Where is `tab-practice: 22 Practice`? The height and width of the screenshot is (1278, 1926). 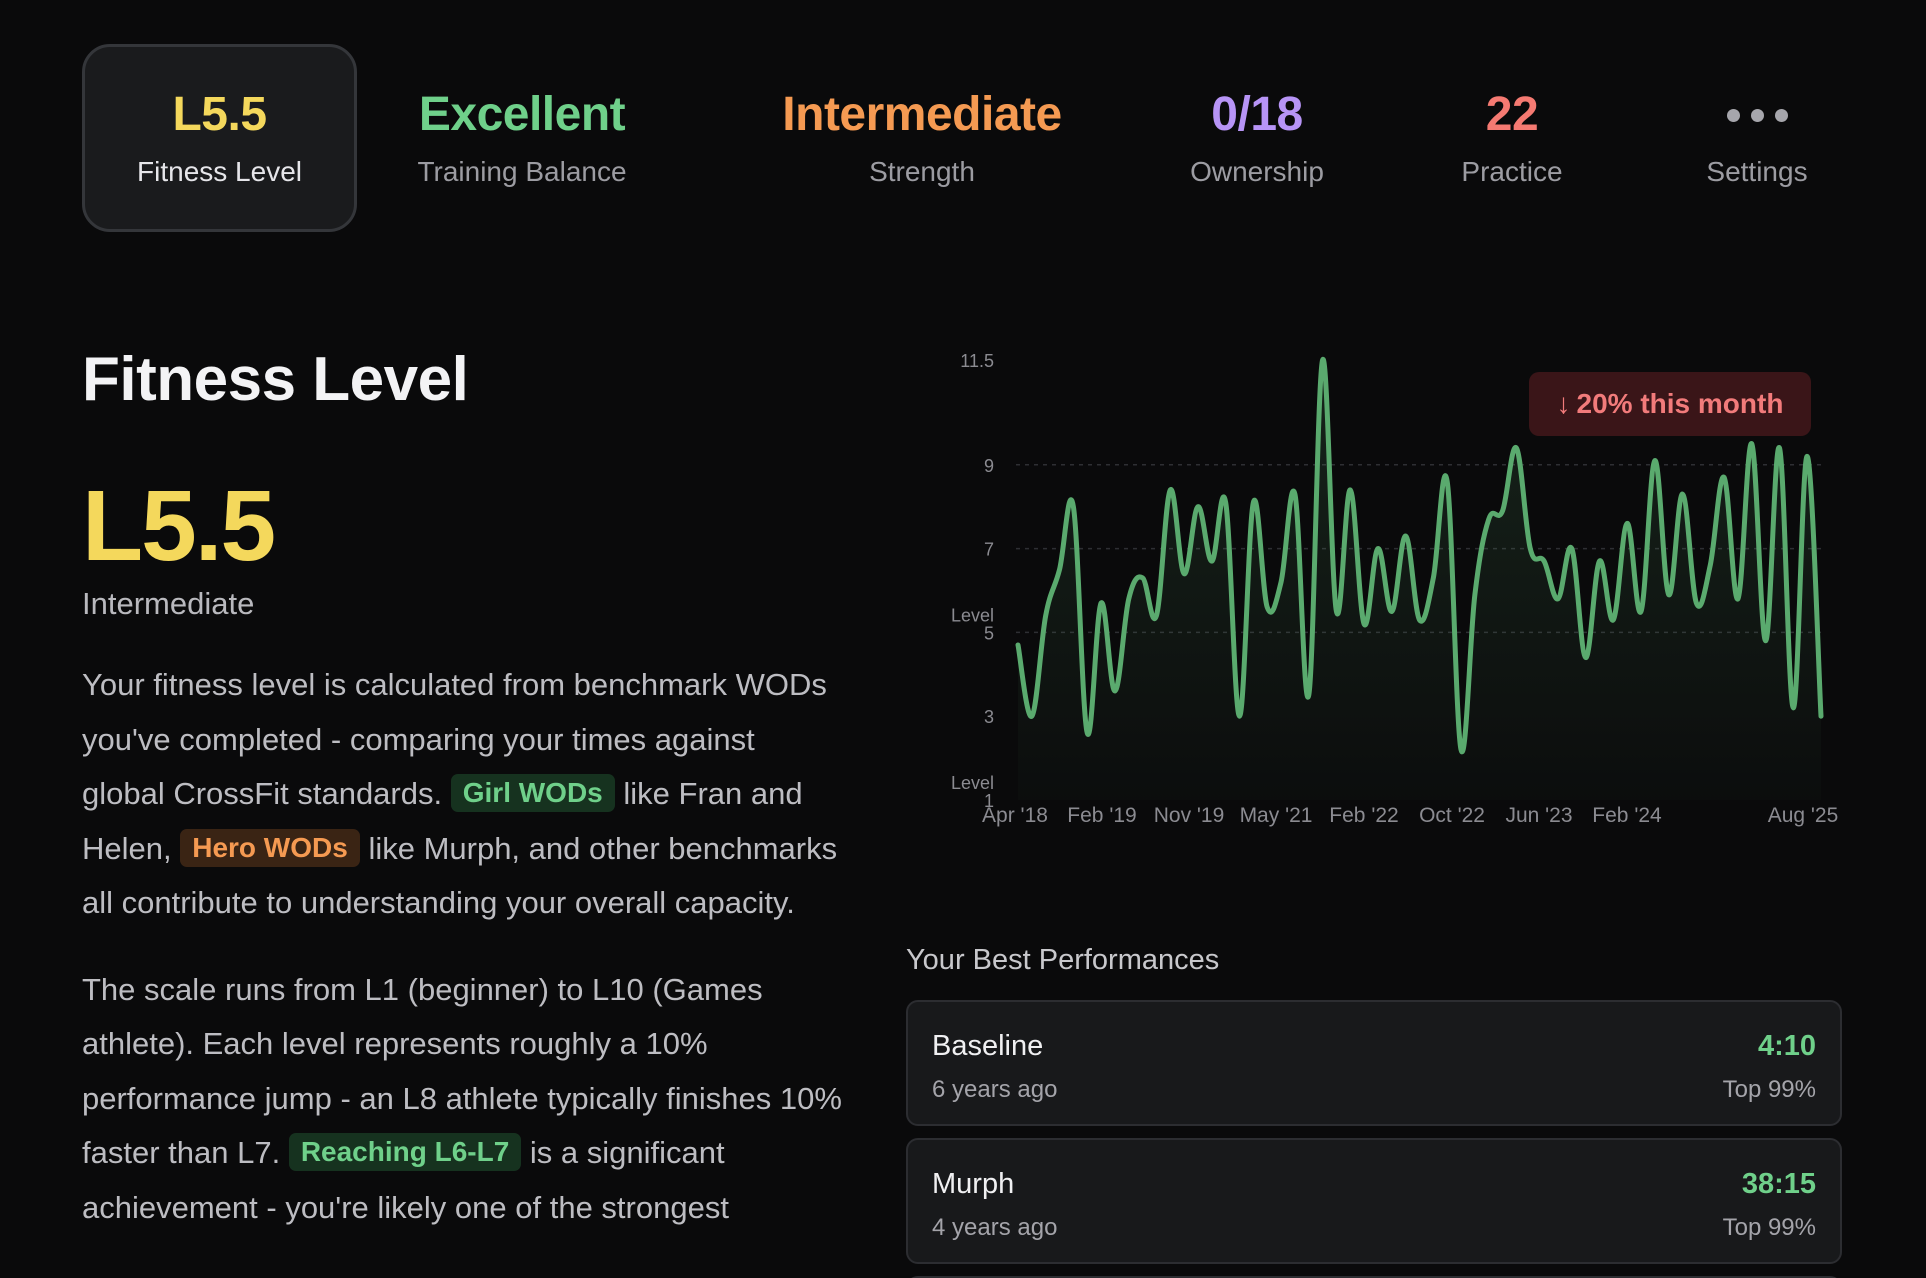 tab-practice: 22 Practice is located at coordinates (1512, 138).